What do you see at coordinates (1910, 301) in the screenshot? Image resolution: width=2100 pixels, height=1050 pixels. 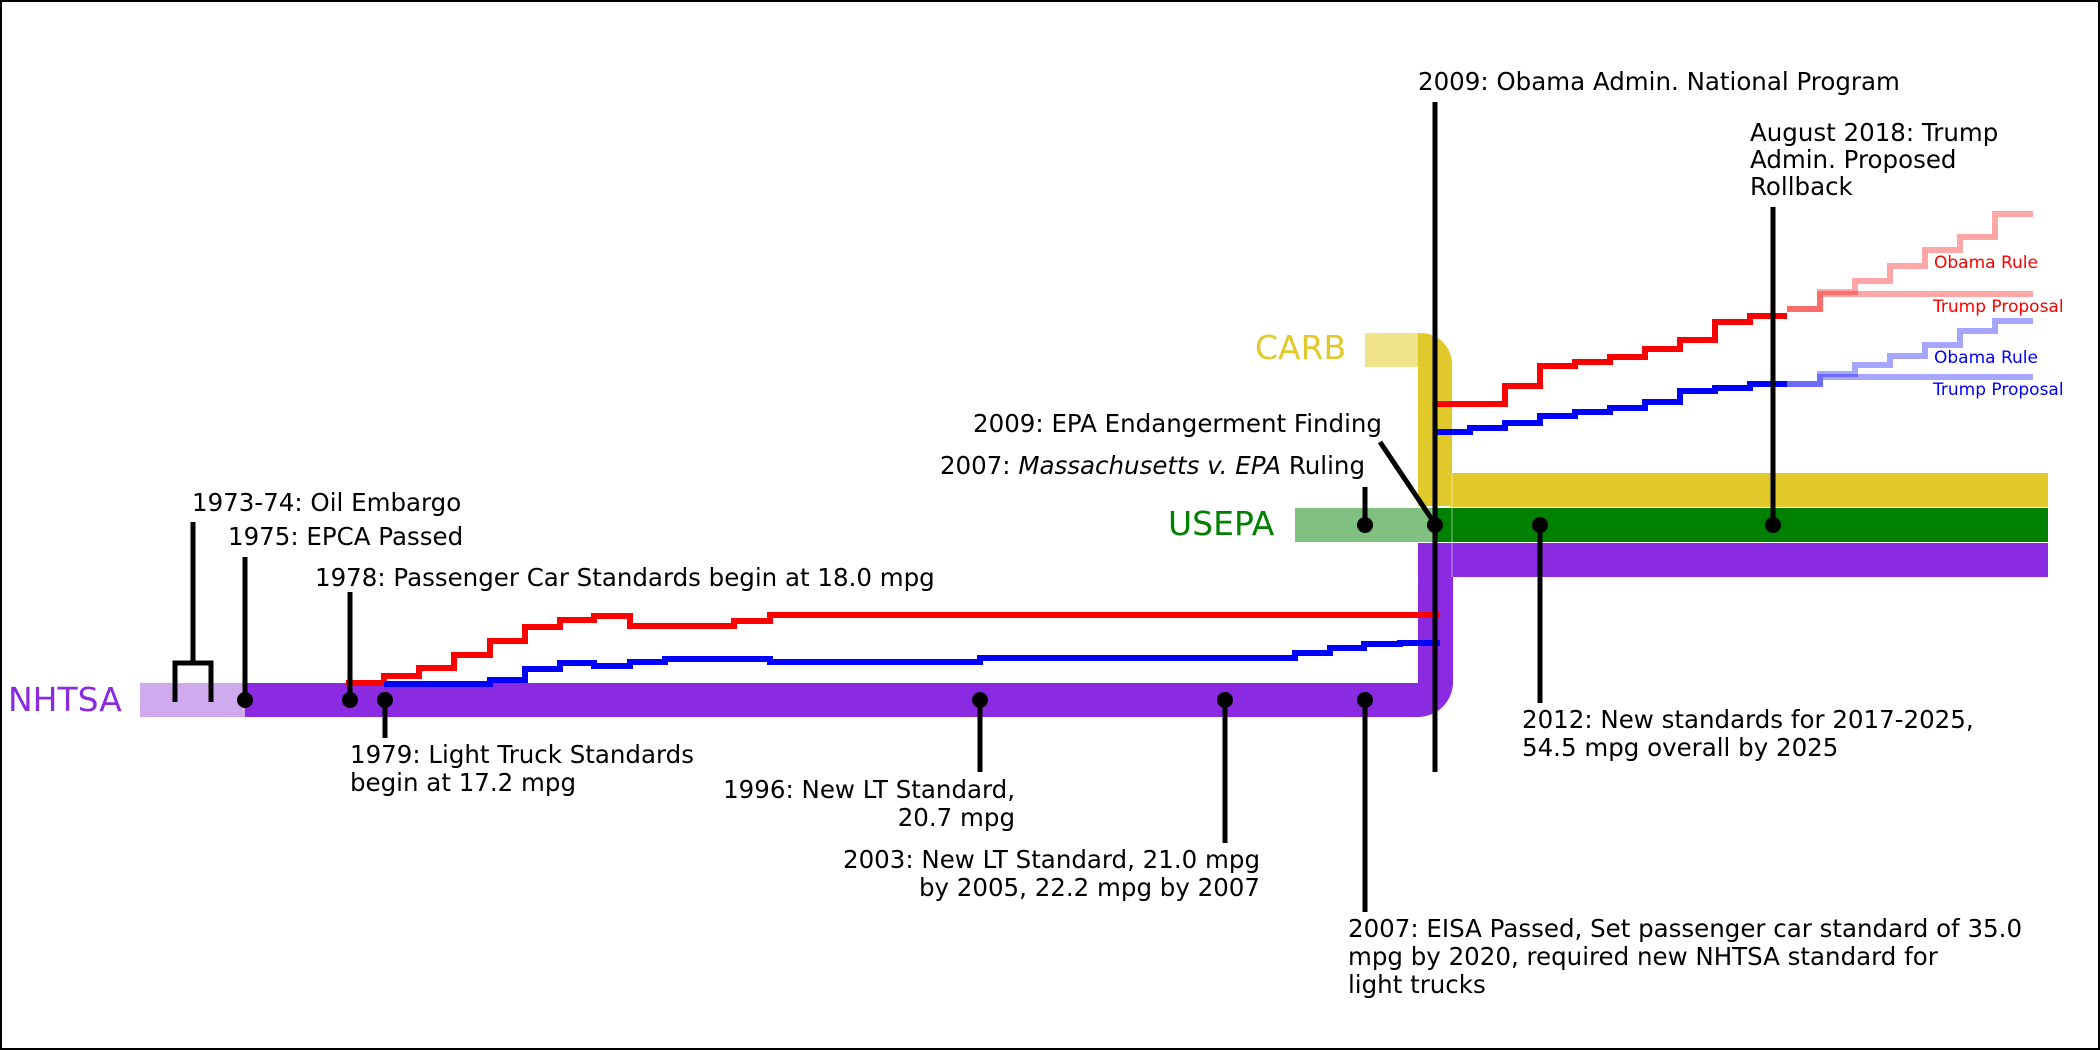 I see `passenger-car-trump-projection` at bounding box center [1910, 301].